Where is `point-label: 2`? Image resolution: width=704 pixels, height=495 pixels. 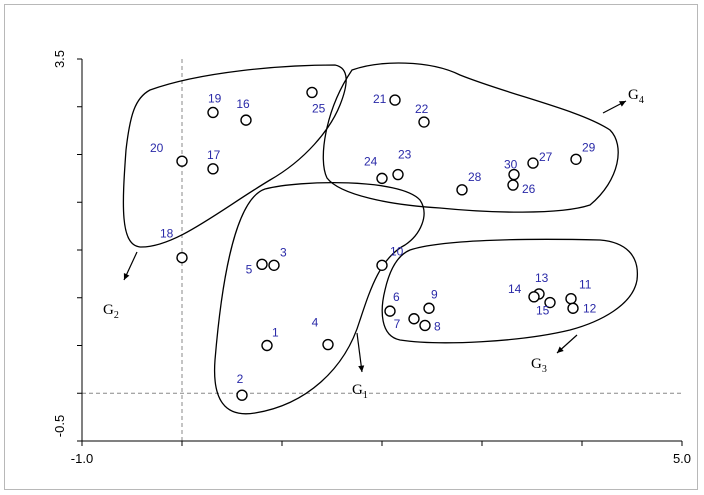 point-label: 2 is located at coordinates (240, 379).